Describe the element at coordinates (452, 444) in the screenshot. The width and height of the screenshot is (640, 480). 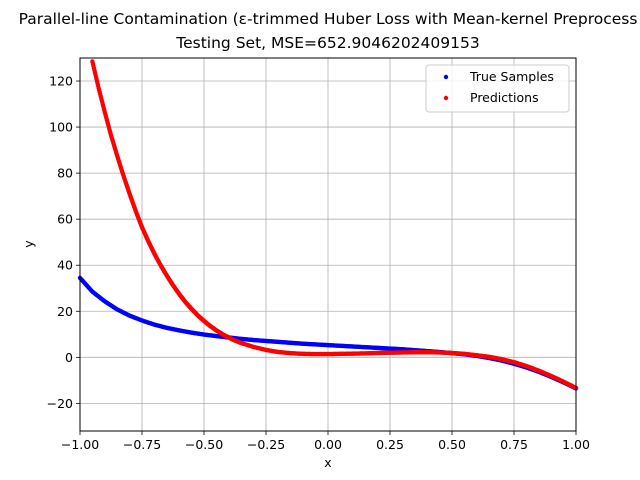
I see `x-tick-label: 0.50` at that location.